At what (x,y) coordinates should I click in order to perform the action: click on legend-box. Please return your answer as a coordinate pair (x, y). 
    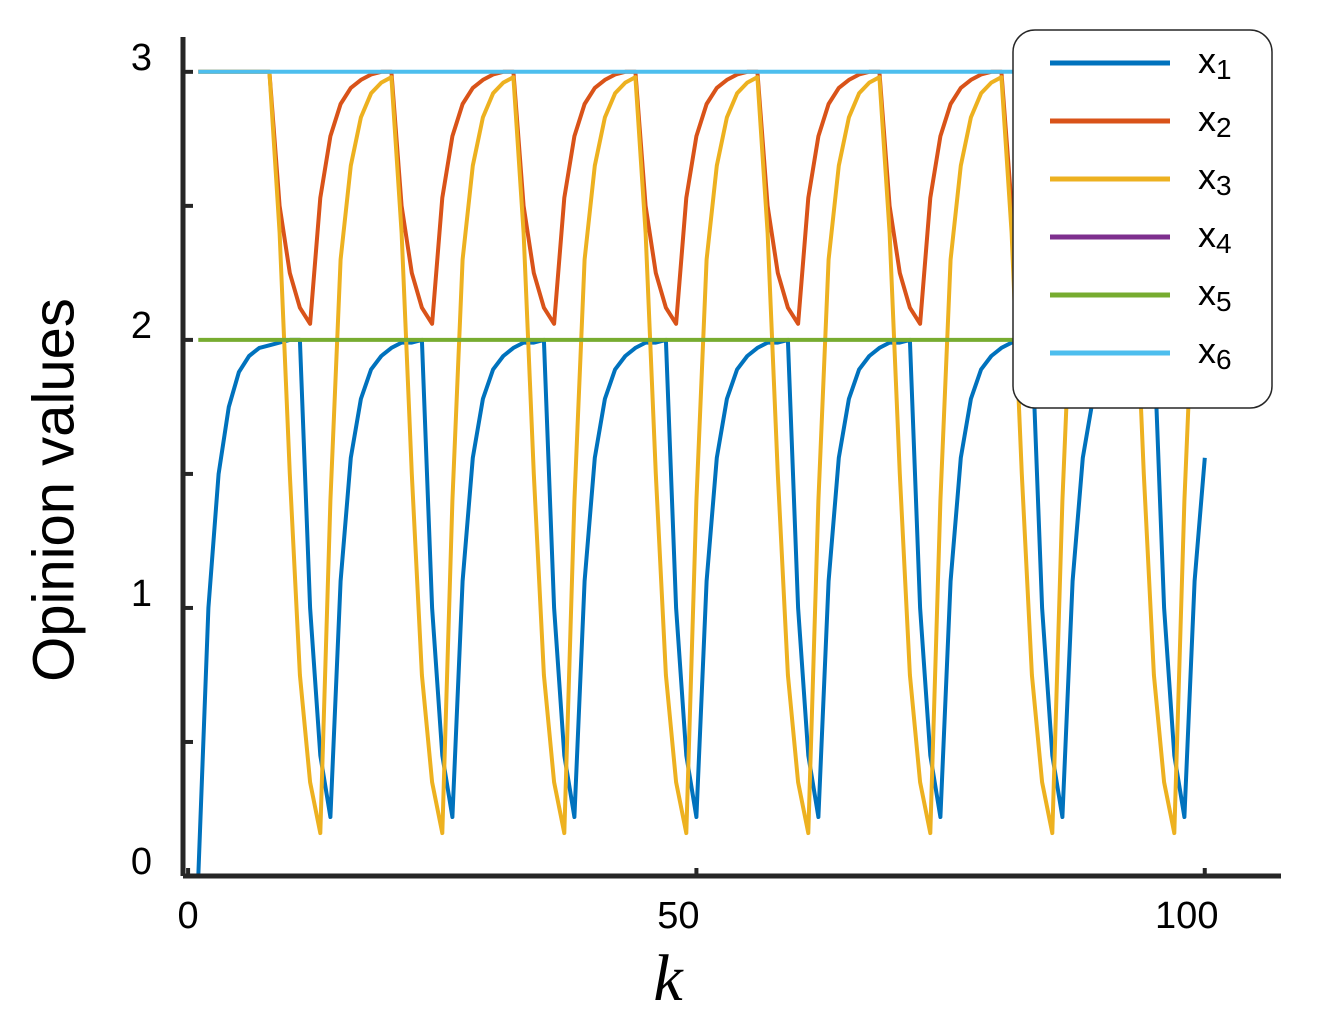
    Looking at the image, I should click on (1142, 219).